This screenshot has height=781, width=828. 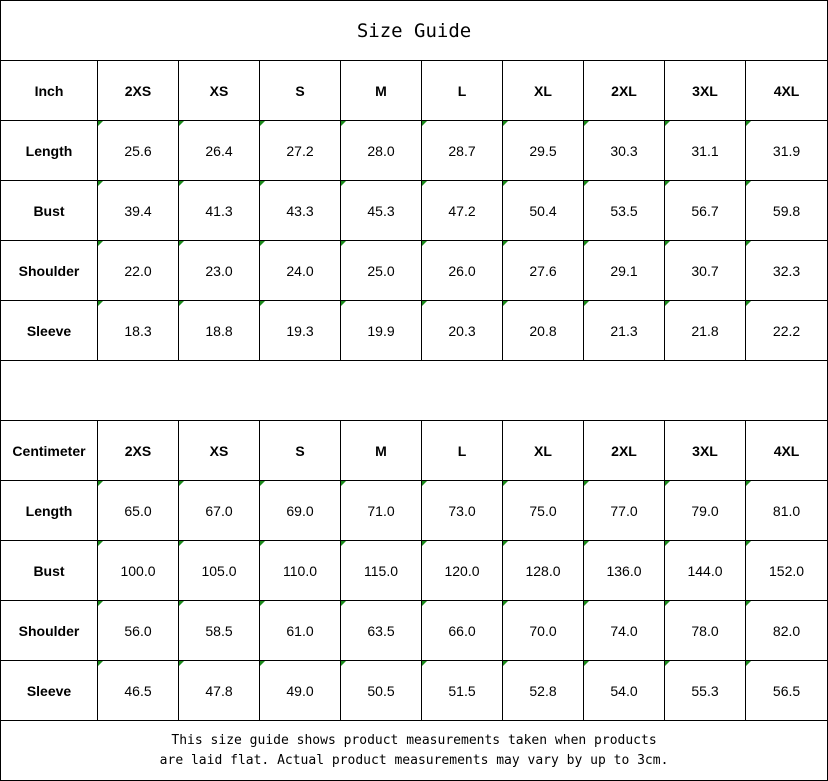 I want to click on cell-value: 79.0, so click(x=705, y=510).